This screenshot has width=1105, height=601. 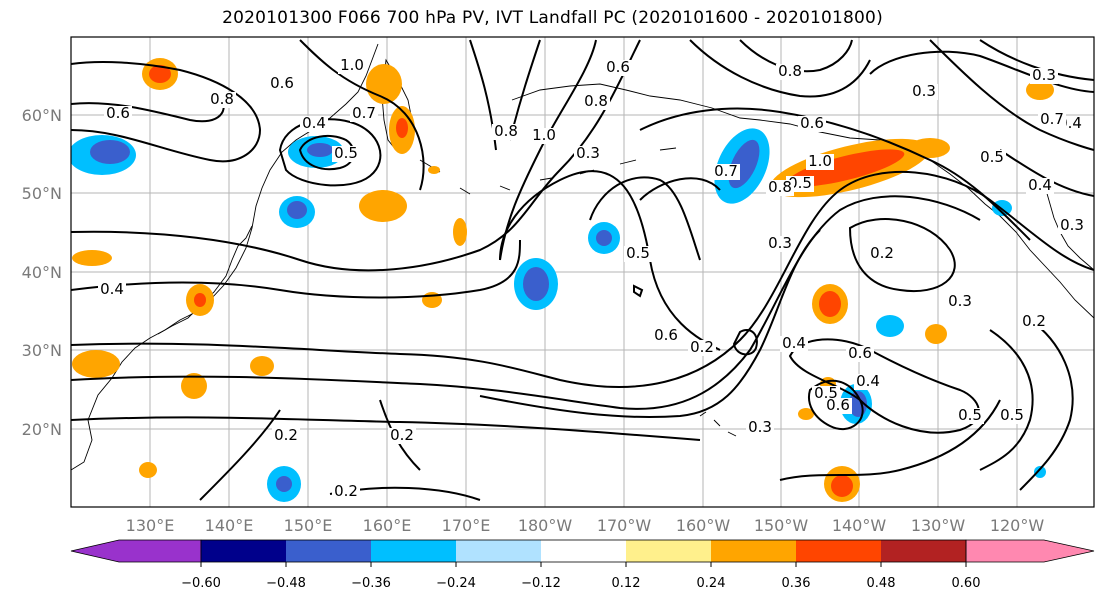 What do you see at coordinates (879, 314) in the screenshot?
I see `positive-anomaly-subtropics-east` at bounding box center [879, 314].